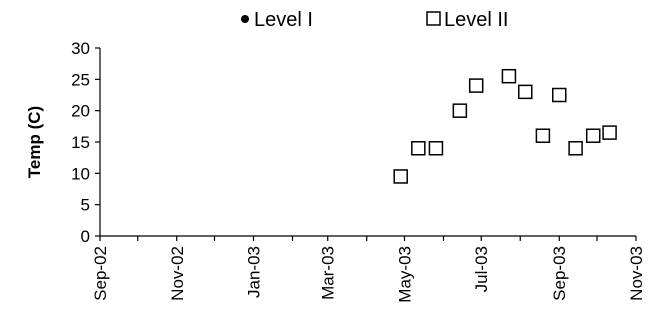 The image size is (655, 335). What do you see at coordinates (100, 273) in the screenshot?
I see `x-tick-label: Sep-02` at bounding box center [100, 273].